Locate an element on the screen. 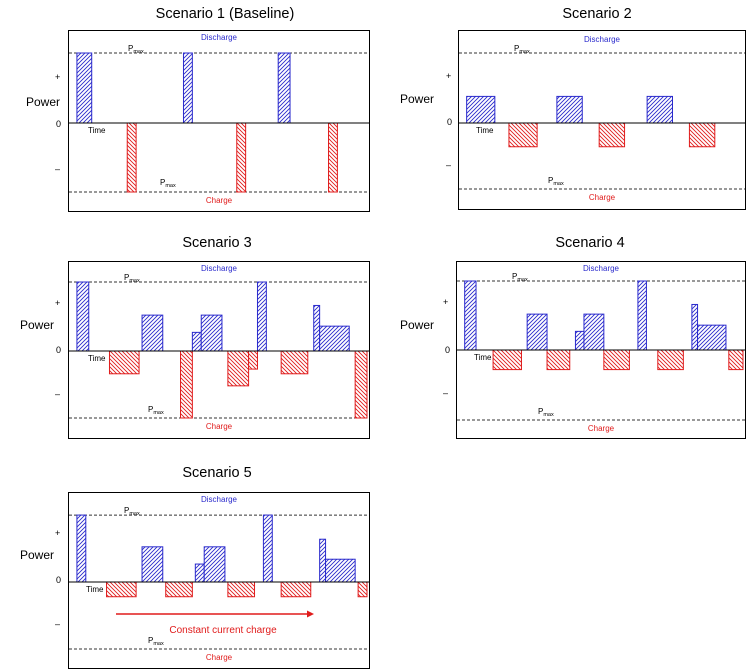 The width and height of the screenshot is (749, 672). scenario-3-plot: Discharge Charge Time Pmax Pmax is located at coordinates (219, 350).